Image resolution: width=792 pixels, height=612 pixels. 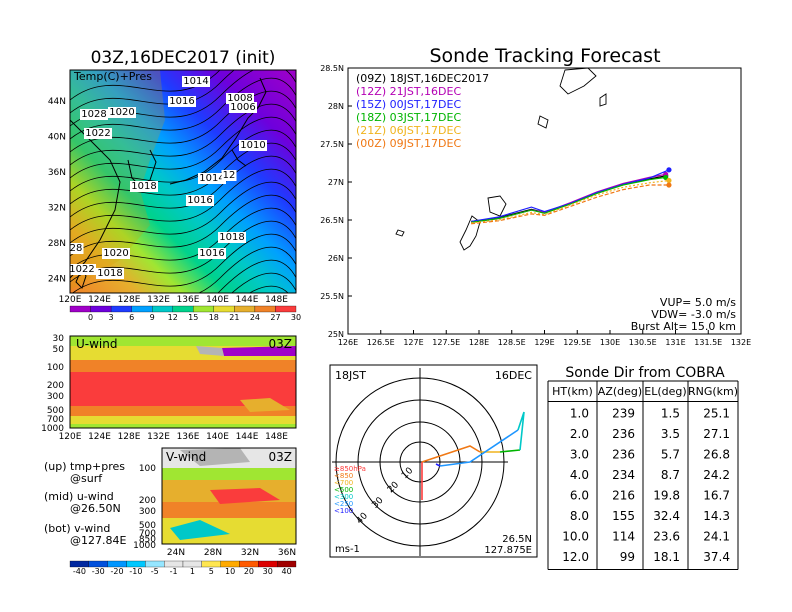 What do you see at coordinates (675, 342) in the screenshot?
I see `track-x-label: 131E` at bounding box center [675, 342].